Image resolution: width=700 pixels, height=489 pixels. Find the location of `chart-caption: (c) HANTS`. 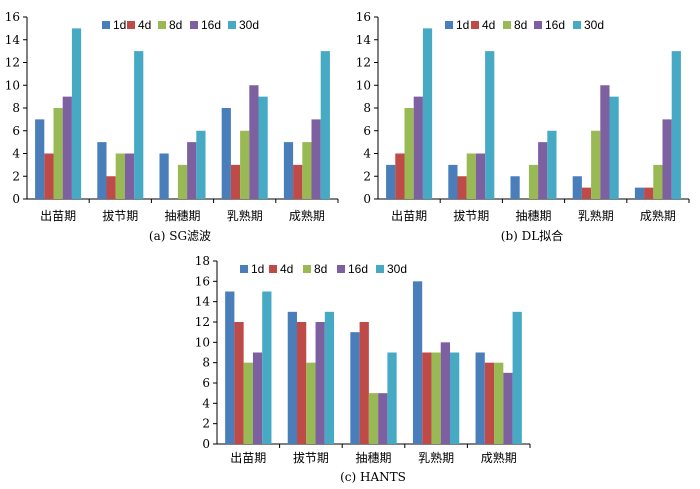

chart-caption: (c) HANTS is located at coordinates (373, 477).